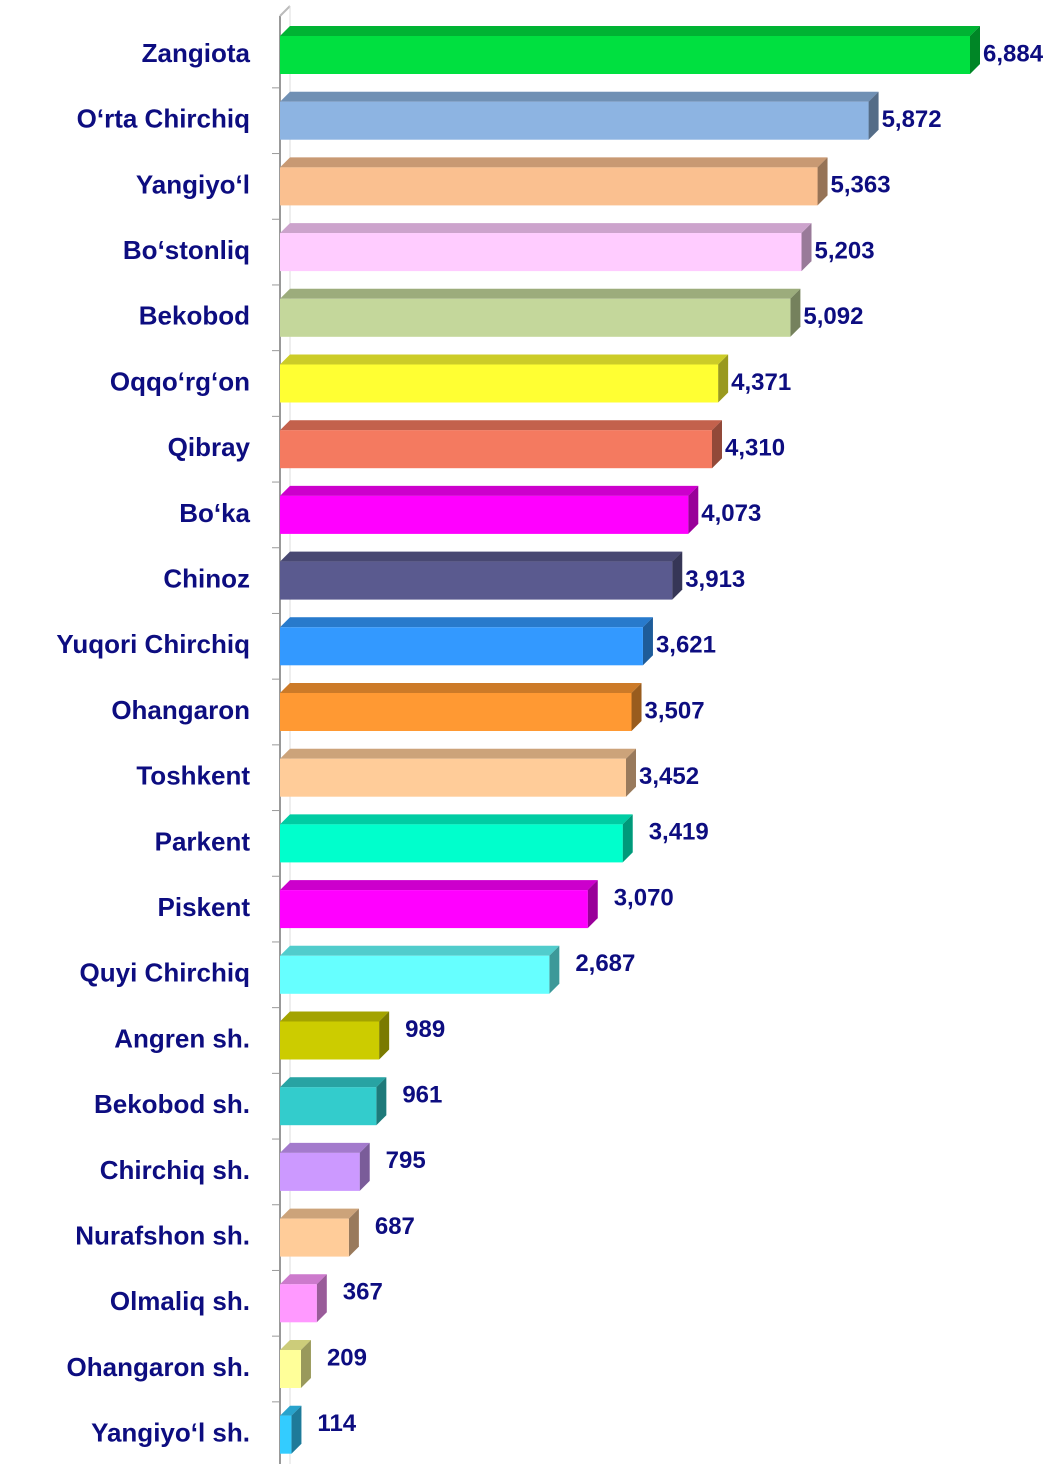 The height and width of the screenshot is (1464, 1063). I want to click on category-label: Oqqo‘rg‘on, so click(180, 381).